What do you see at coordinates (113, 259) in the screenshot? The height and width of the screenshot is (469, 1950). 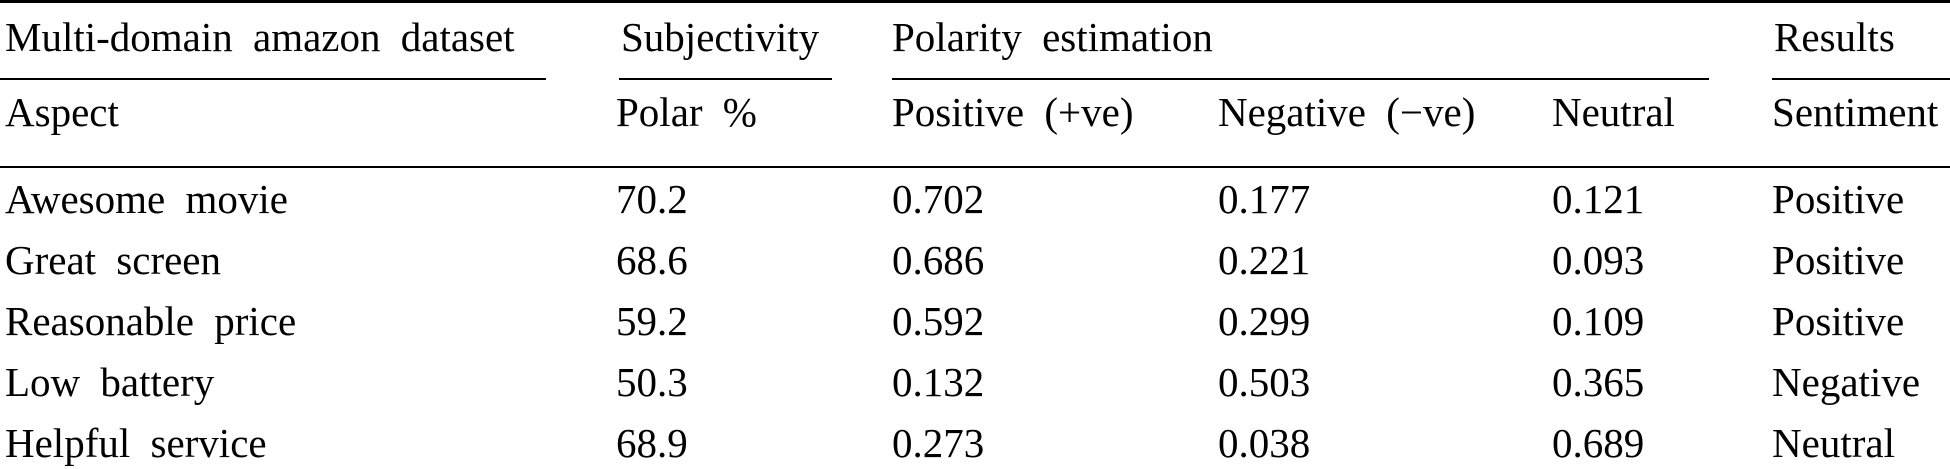 I see `aspect-text: Great screen` at bounding box center [113, 259].